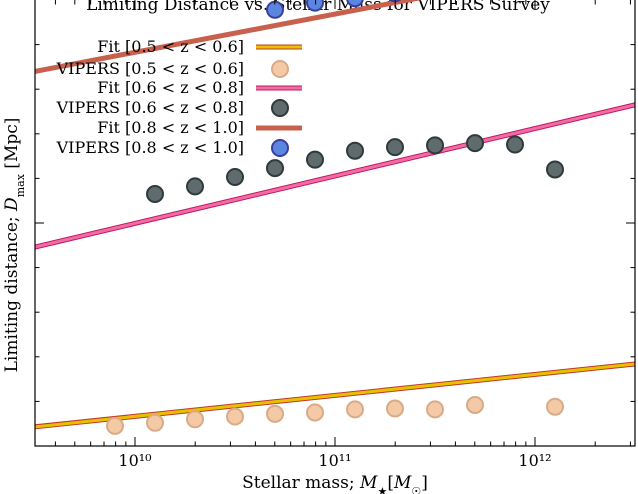 This screenshot has height=494, width=638. I want to click on x-tick-label: 10¹², so click(534, 460).